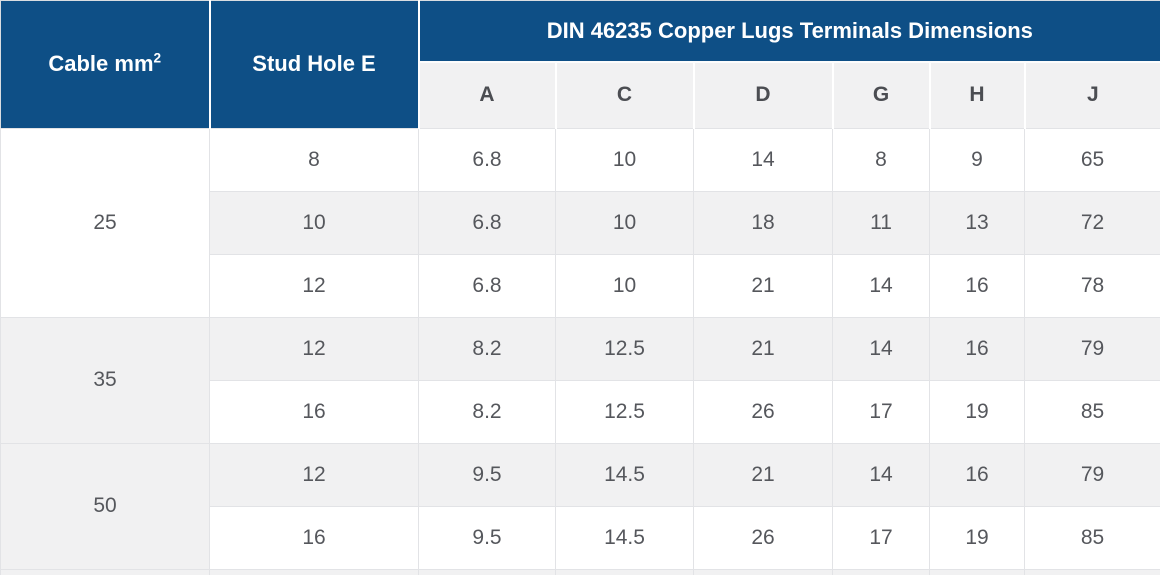  I want to click on table-row: 12 6.8 10 21 14 16 78, so click(580, 285).